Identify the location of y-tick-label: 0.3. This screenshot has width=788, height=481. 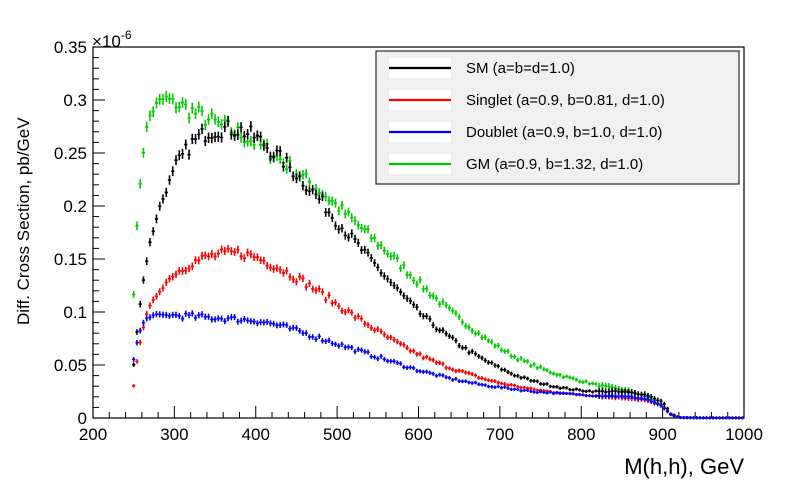
(75, 100).